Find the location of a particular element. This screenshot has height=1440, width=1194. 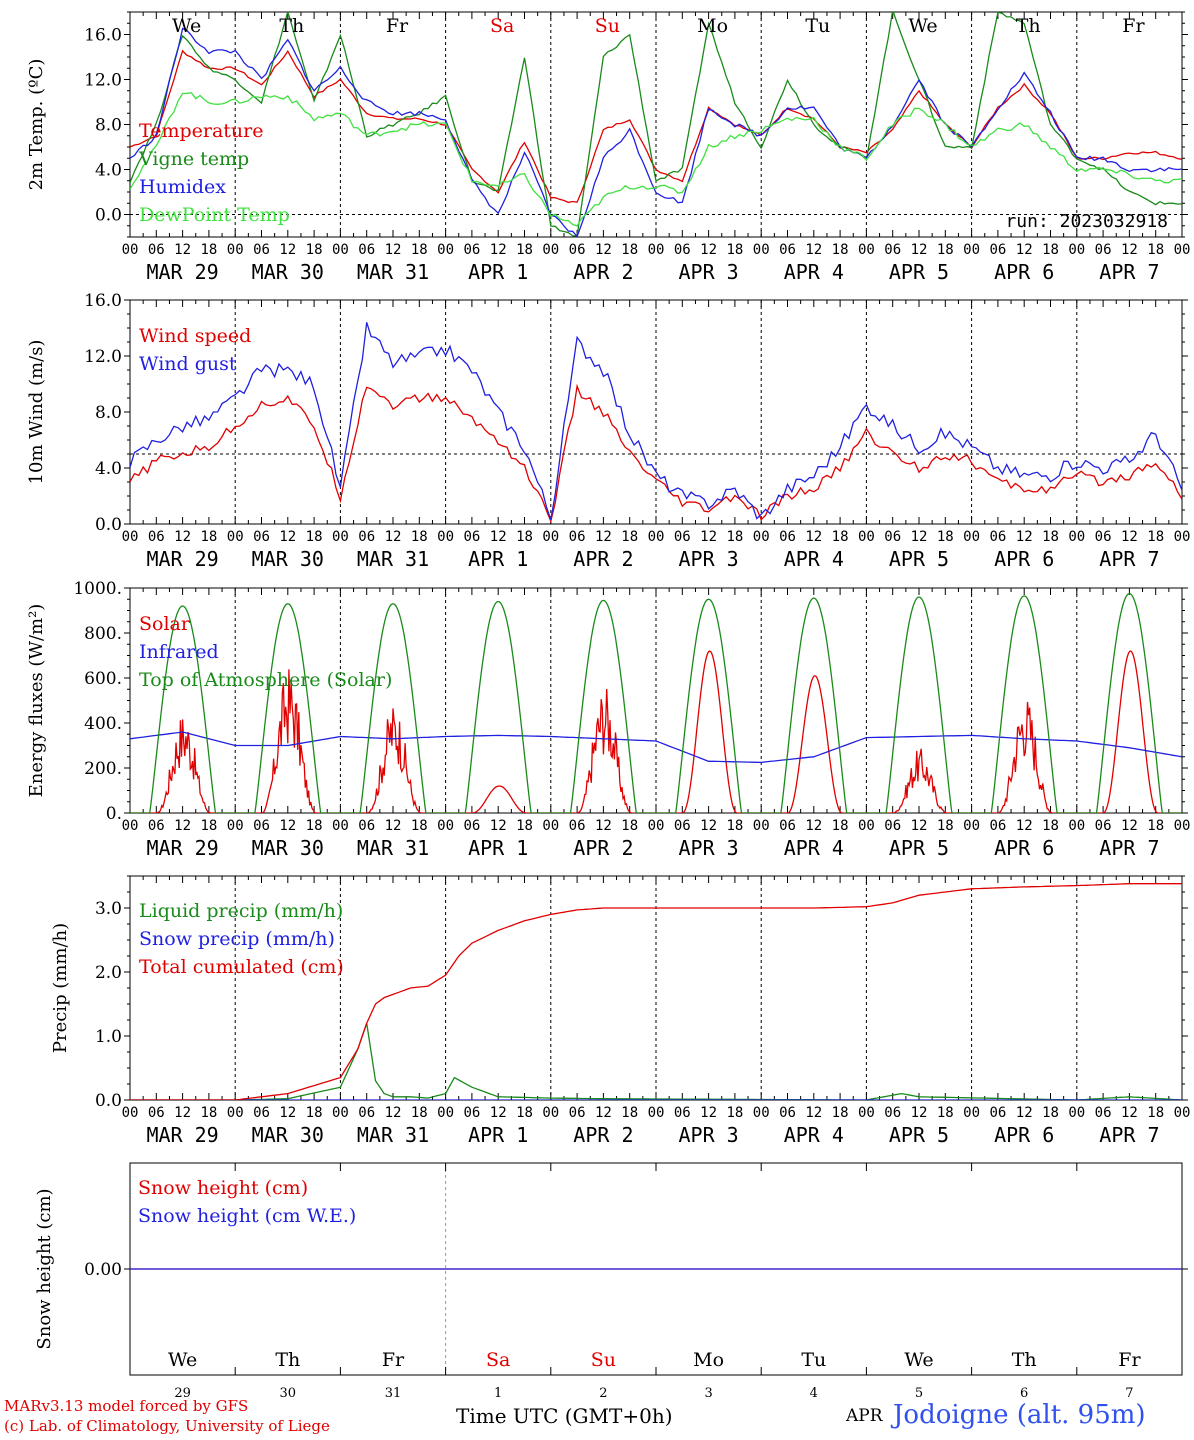

station-label: Jodoigne (alt. 95m) is located at coordinates (1019, 1415).